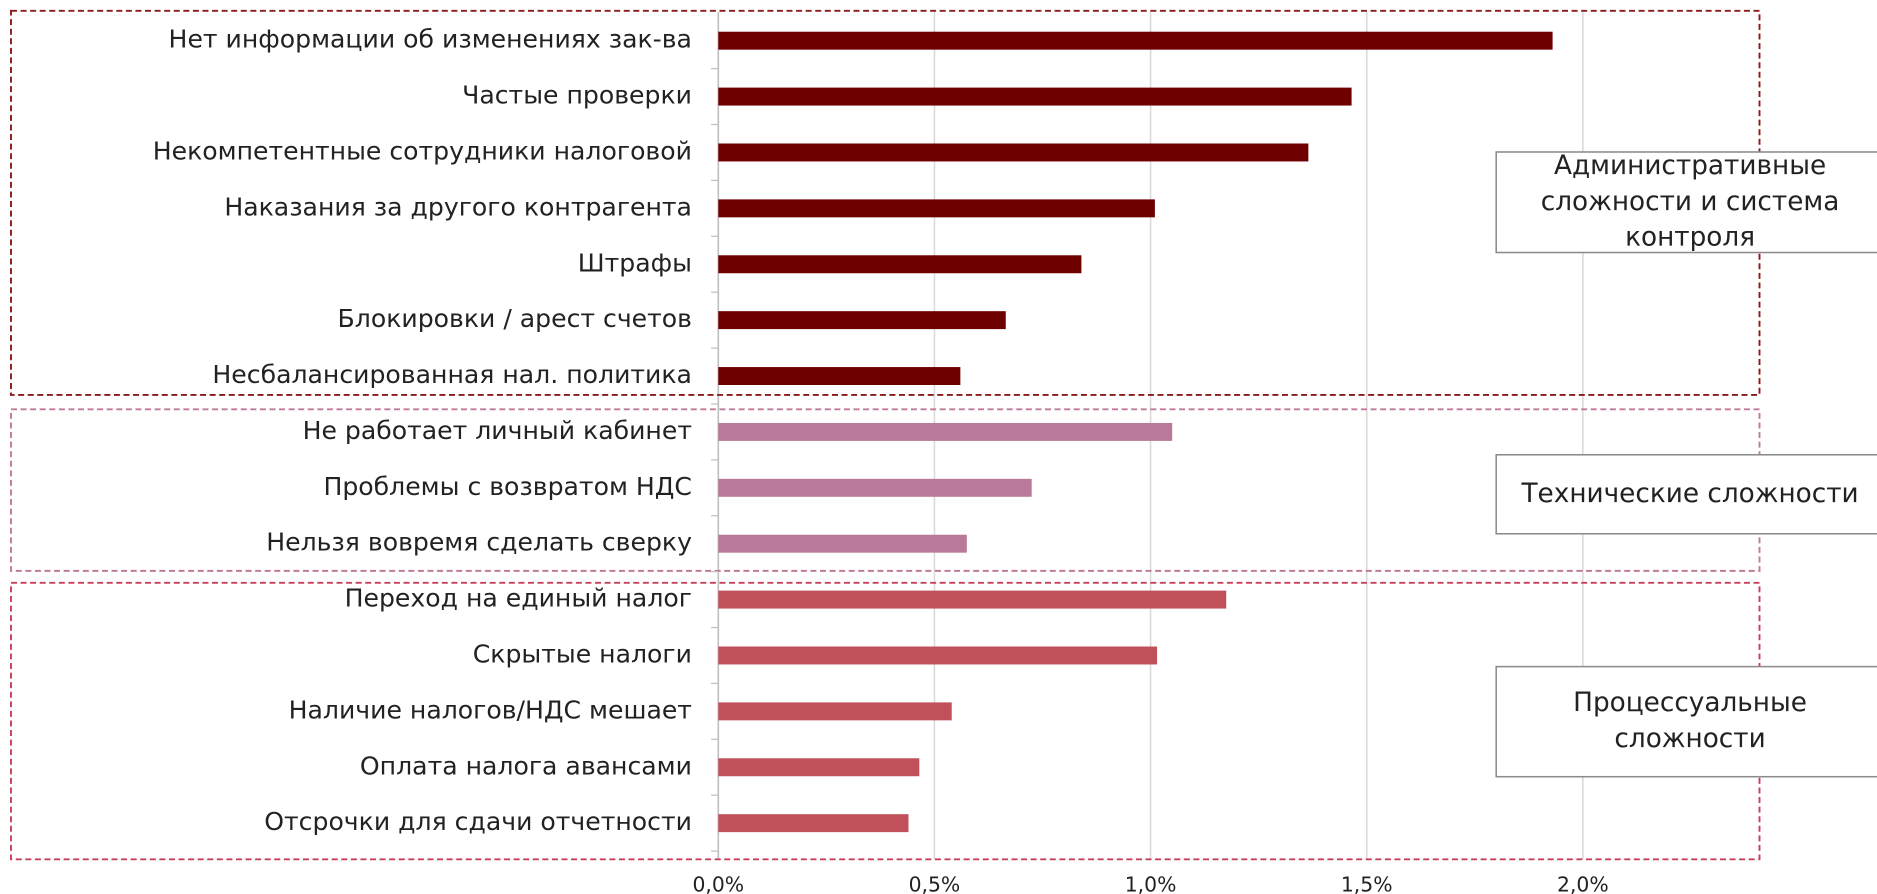 This screenshot has height=894, width=1877. I want to click on y-tick-label: Отсрочки для сдачи отчетности, so click(478, 821).